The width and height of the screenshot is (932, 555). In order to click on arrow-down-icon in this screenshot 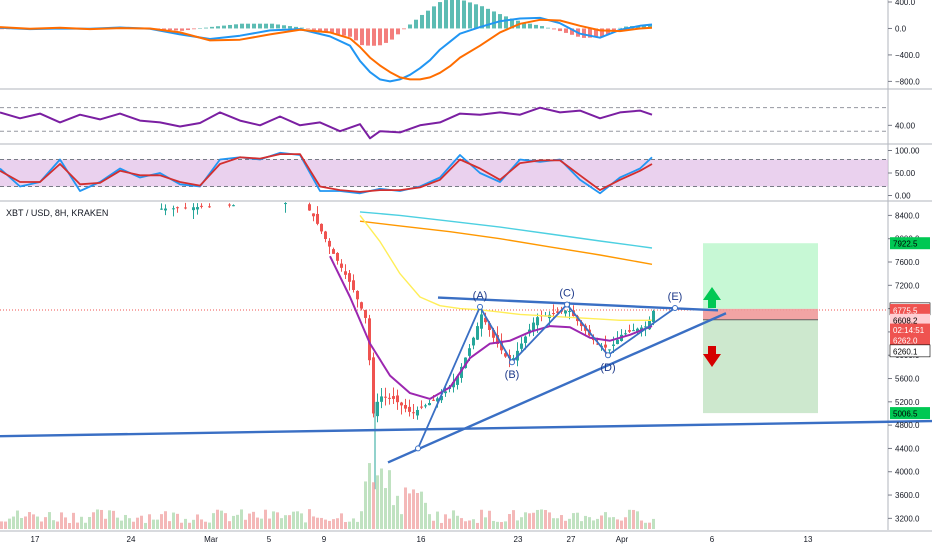, I will do `click(712, 356)`.